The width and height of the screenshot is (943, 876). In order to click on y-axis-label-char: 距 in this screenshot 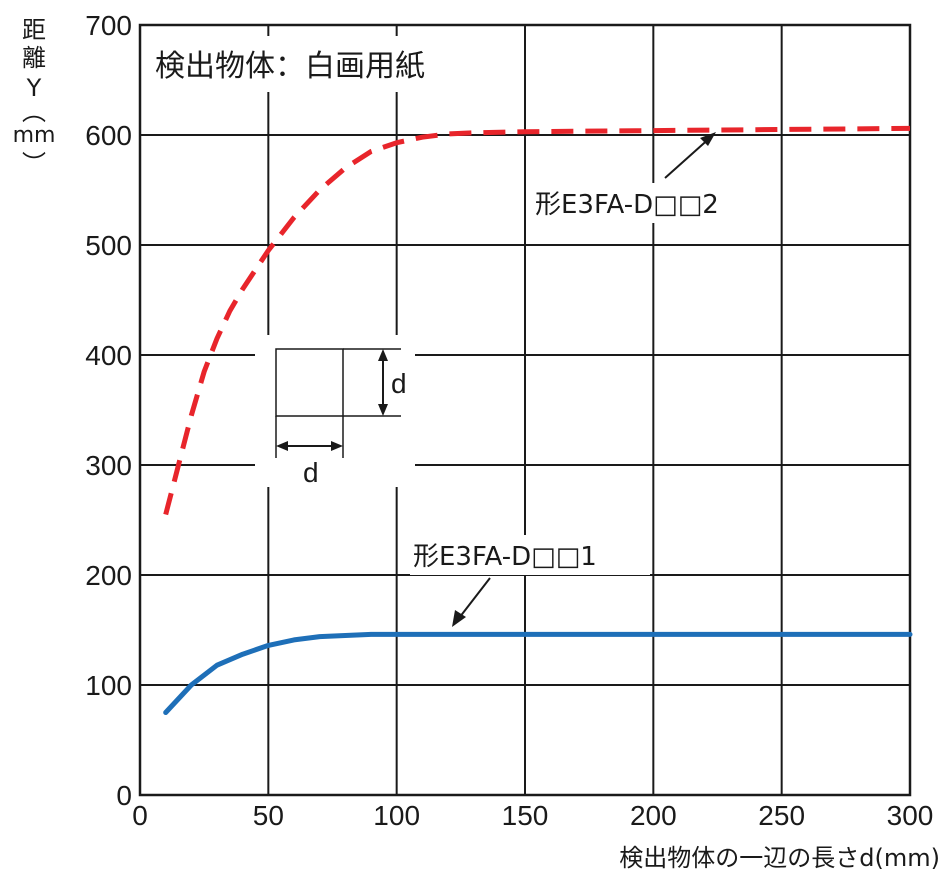, I will do `click(34, 30)`.